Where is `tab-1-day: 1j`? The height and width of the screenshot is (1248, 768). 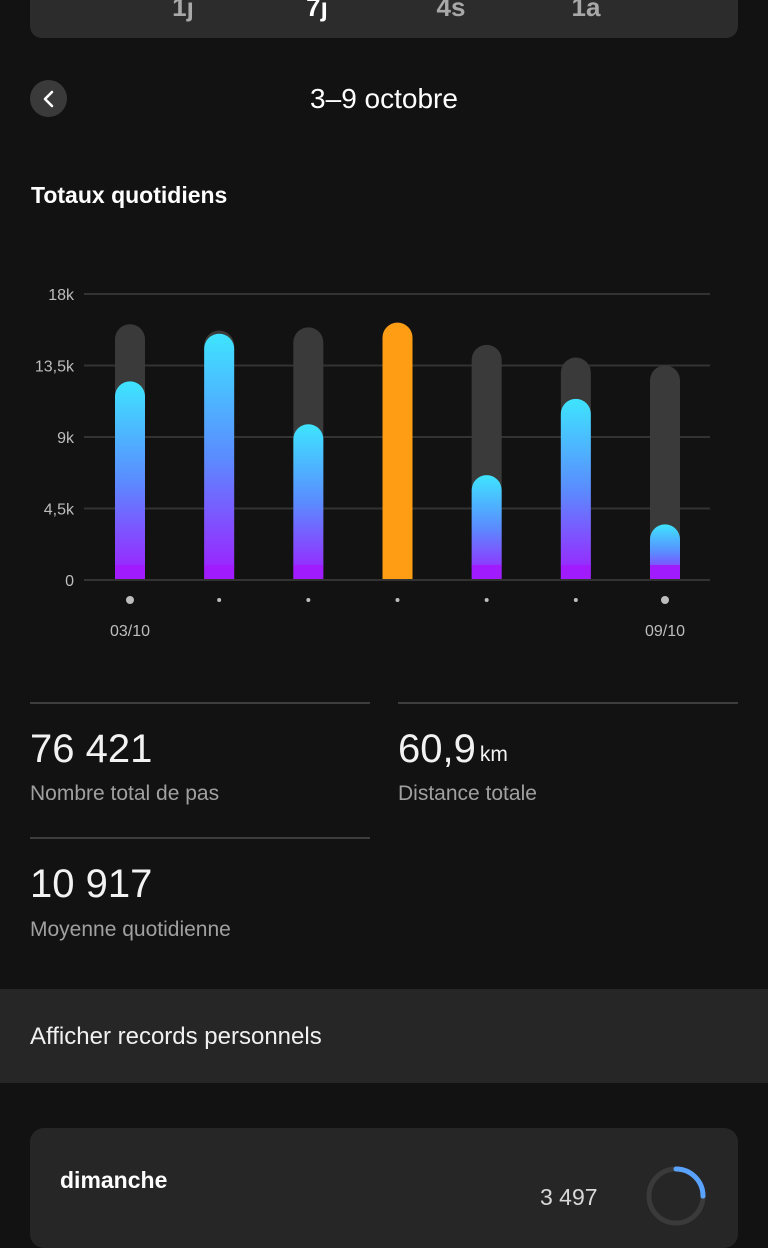 tab-1-day: 1j is located at coordinates (183, 11).